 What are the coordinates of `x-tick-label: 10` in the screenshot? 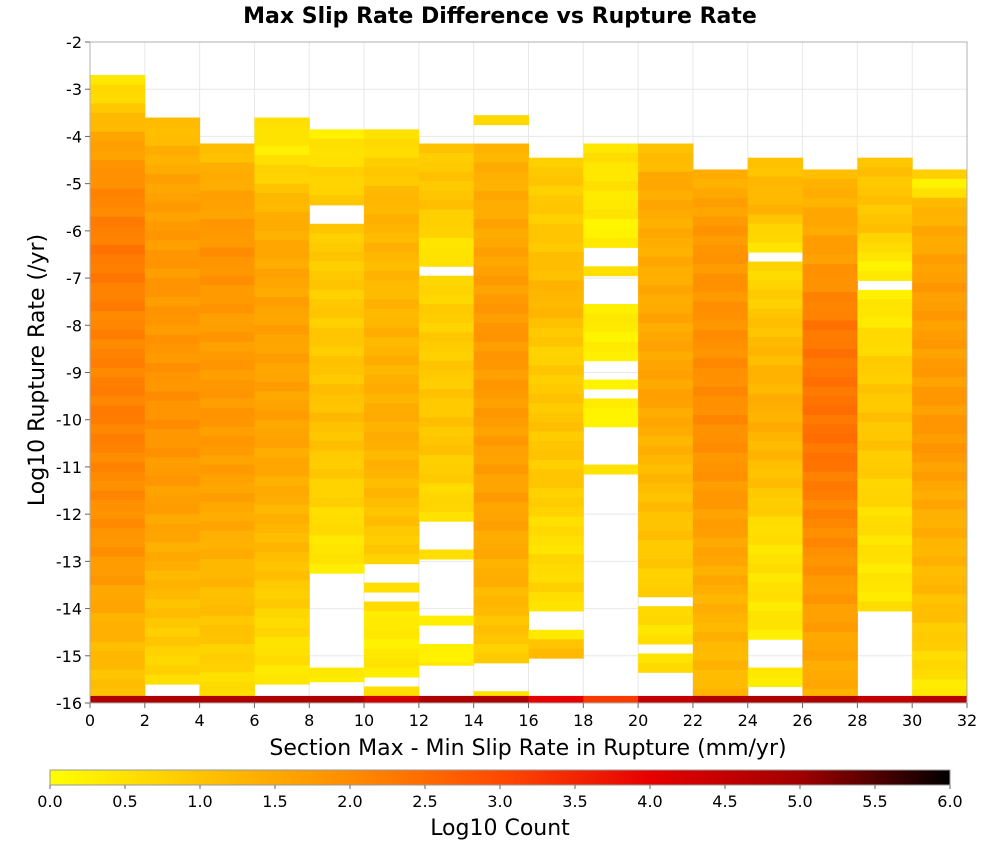 It's located at (364, 720).